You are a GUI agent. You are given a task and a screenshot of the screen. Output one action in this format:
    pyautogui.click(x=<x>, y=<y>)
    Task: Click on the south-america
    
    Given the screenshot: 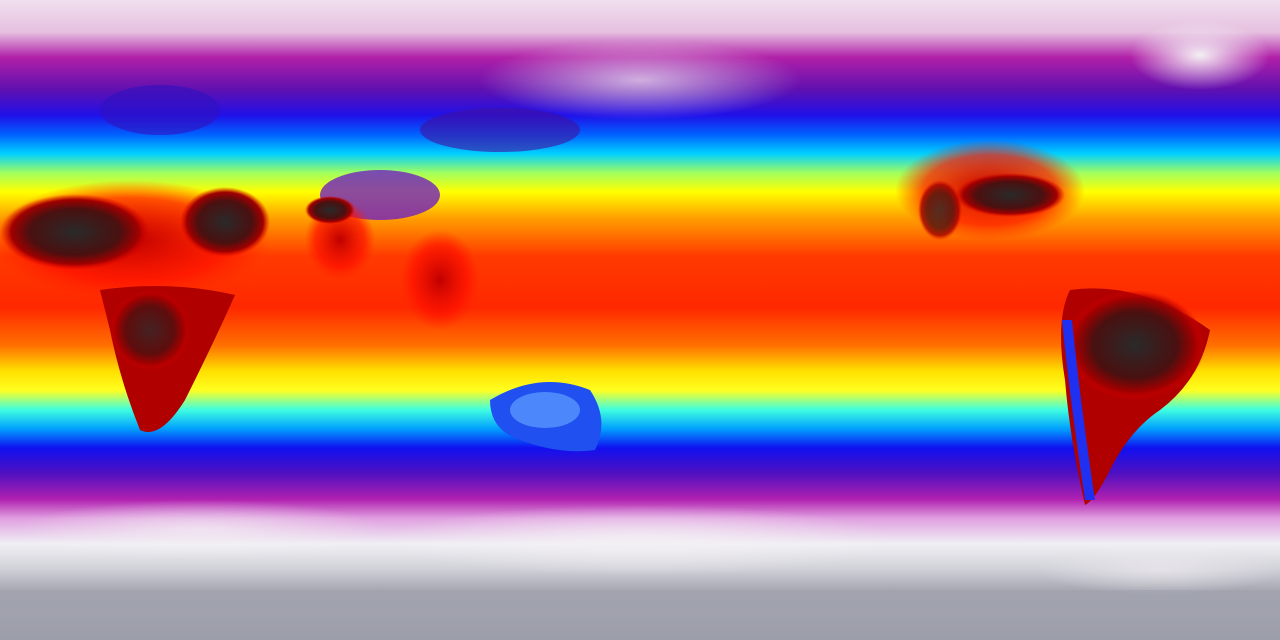 What is the action you would take?
    pyautogui.click(x=1135, y=396)
    